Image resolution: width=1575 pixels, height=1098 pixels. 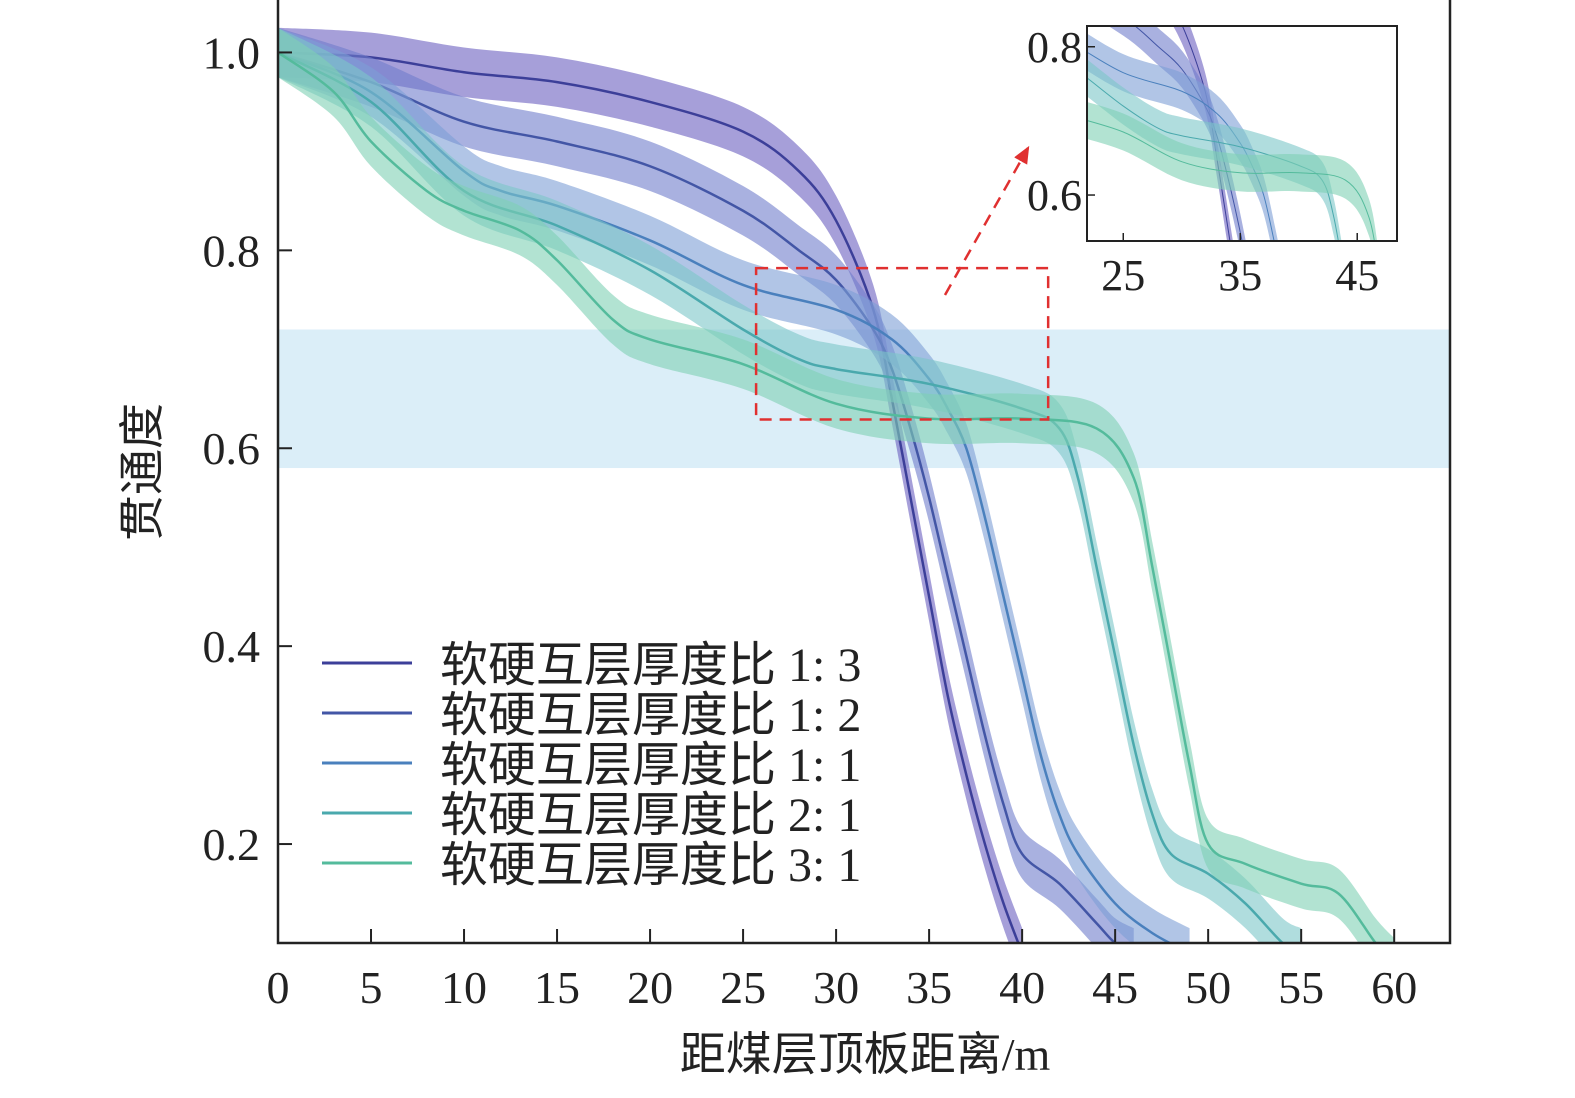 What do you see at coordinates (142, 472) in the screenshot?
I see `y-axis-label: 贯通度` at bounding box center [142, 472].